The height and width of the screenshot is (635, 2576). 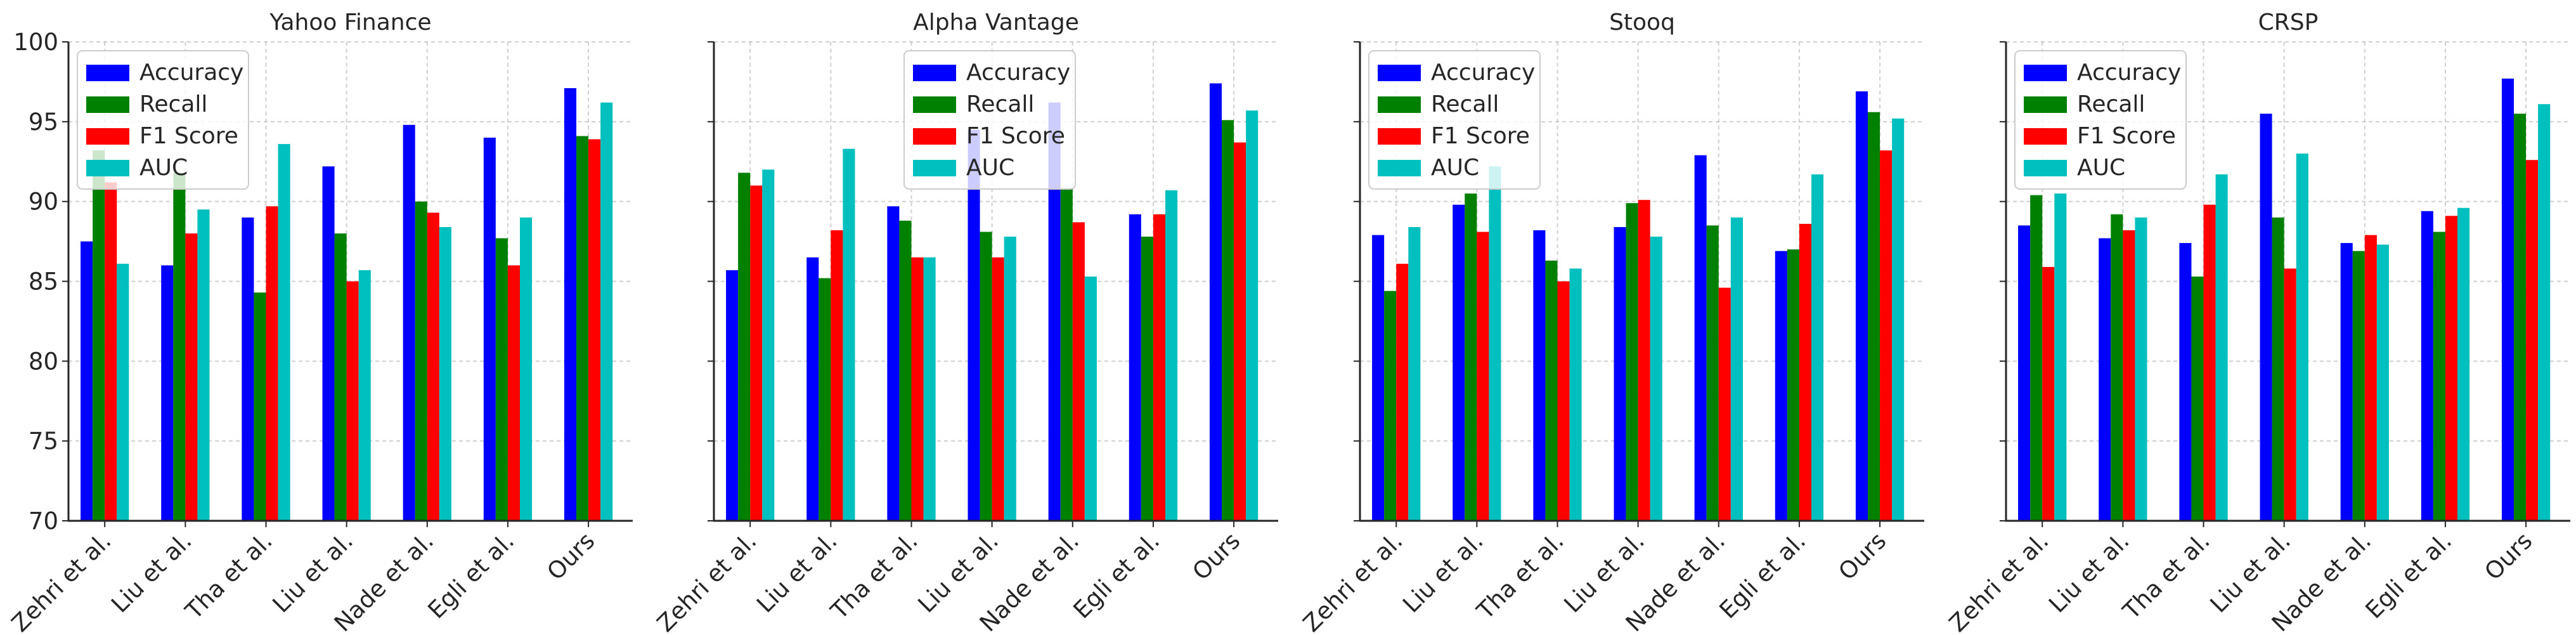 I want to click on y-tick-label: 90, so click(x=43, y=202).